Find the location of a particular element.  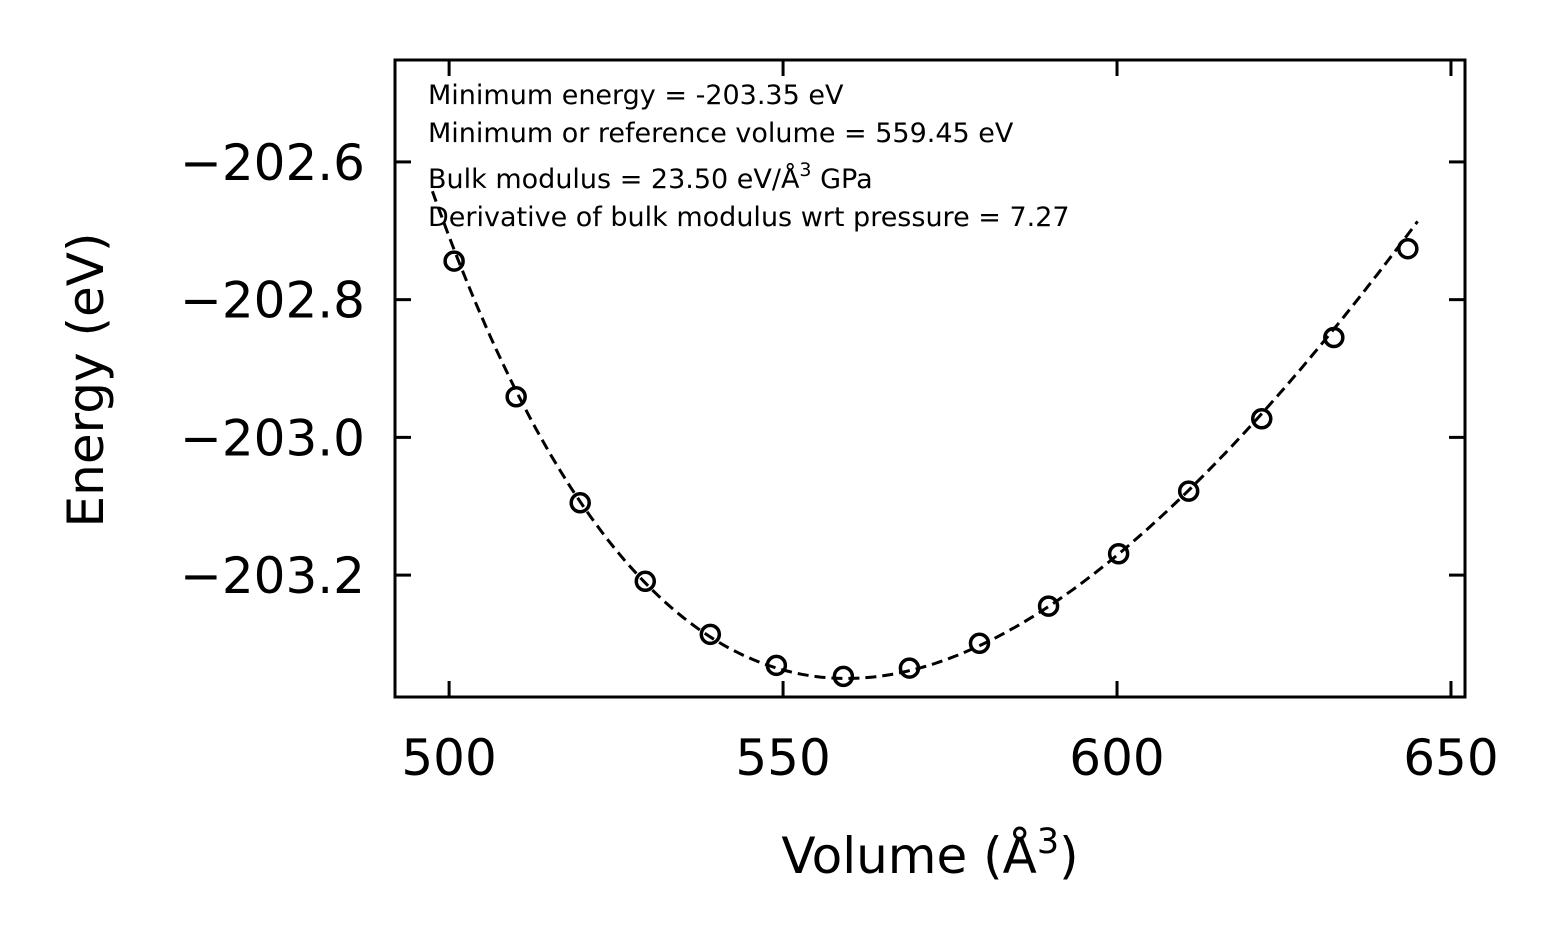

x-tick-label: 500 is located at coordinates (448, 758).